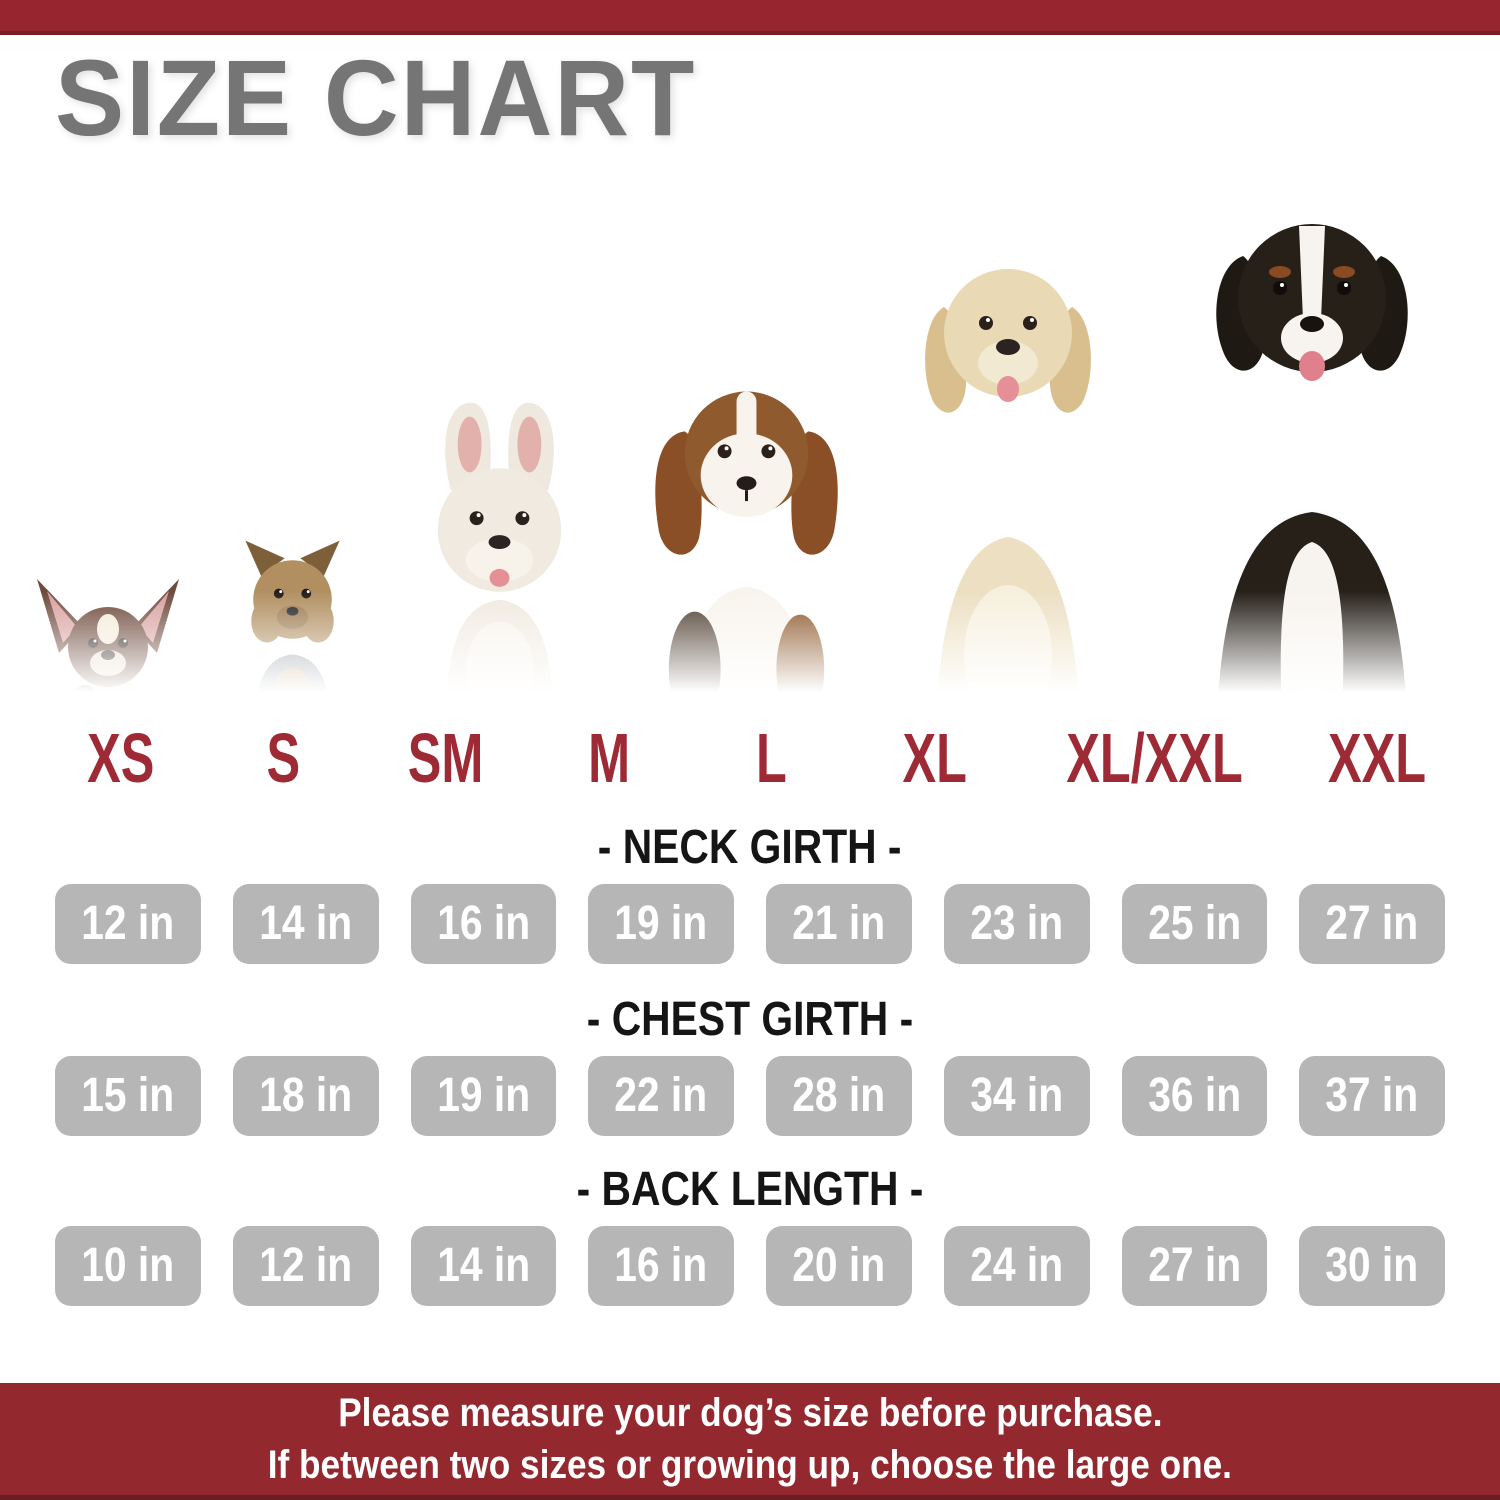  I want to click on size-labels-row: XS S SM M L XL XL/XXL XXL, so click(750, 758).